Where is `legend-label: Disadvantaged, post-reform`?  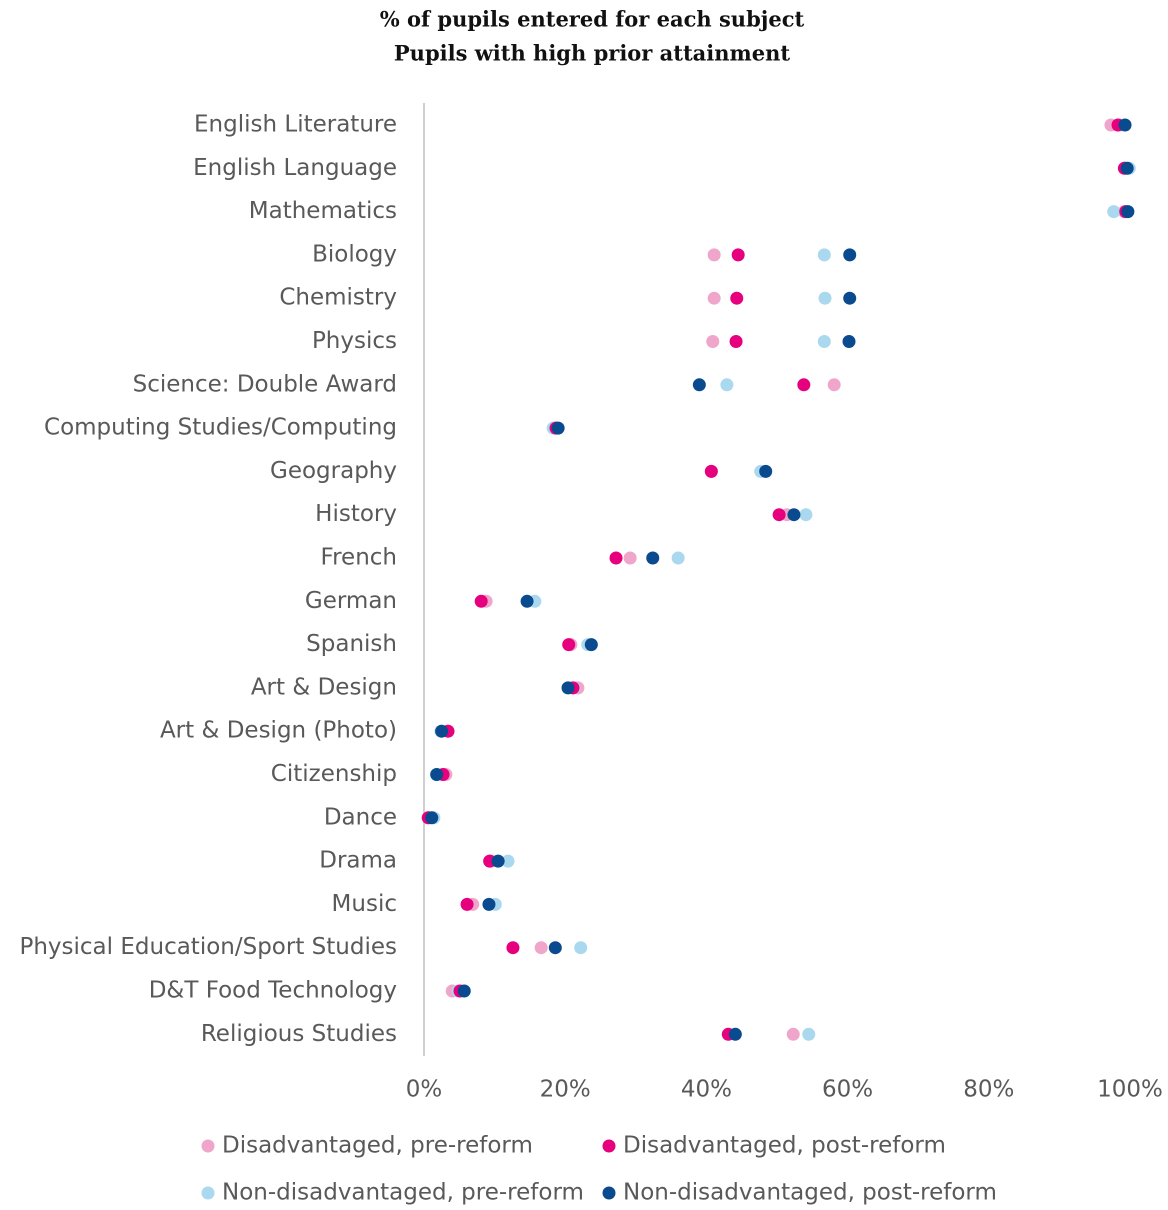
legend-label: Disadvantaged, post-reform is located at coordinates (784, 1146).